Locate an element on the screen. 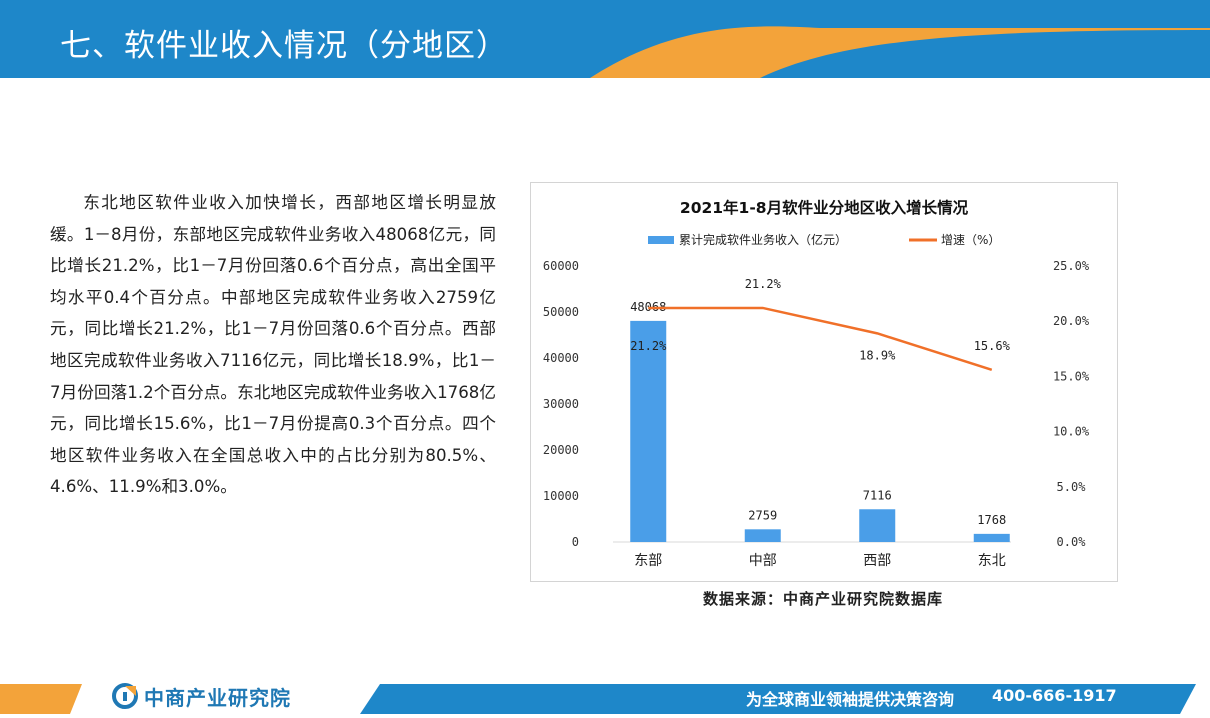 The image size is (1210, 718). y-left-tick-label: 10000 is located at coordinates (561, 496).